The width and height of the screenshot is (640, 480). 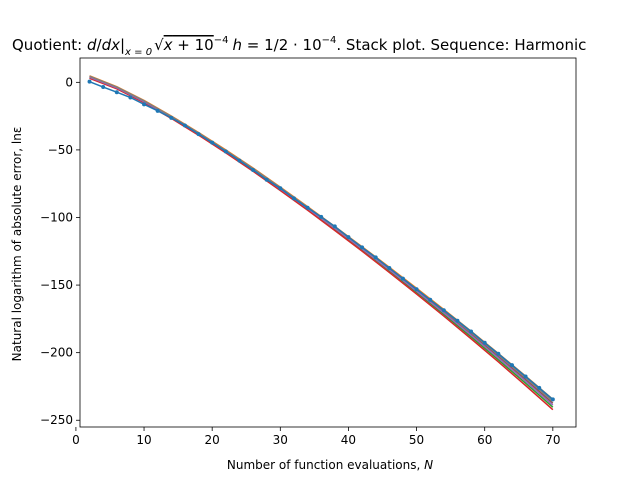 What do you see at coordinates (69, 82) in the screenshot?
I see `y-tick-label: 0` at bounding box center [69, 82].